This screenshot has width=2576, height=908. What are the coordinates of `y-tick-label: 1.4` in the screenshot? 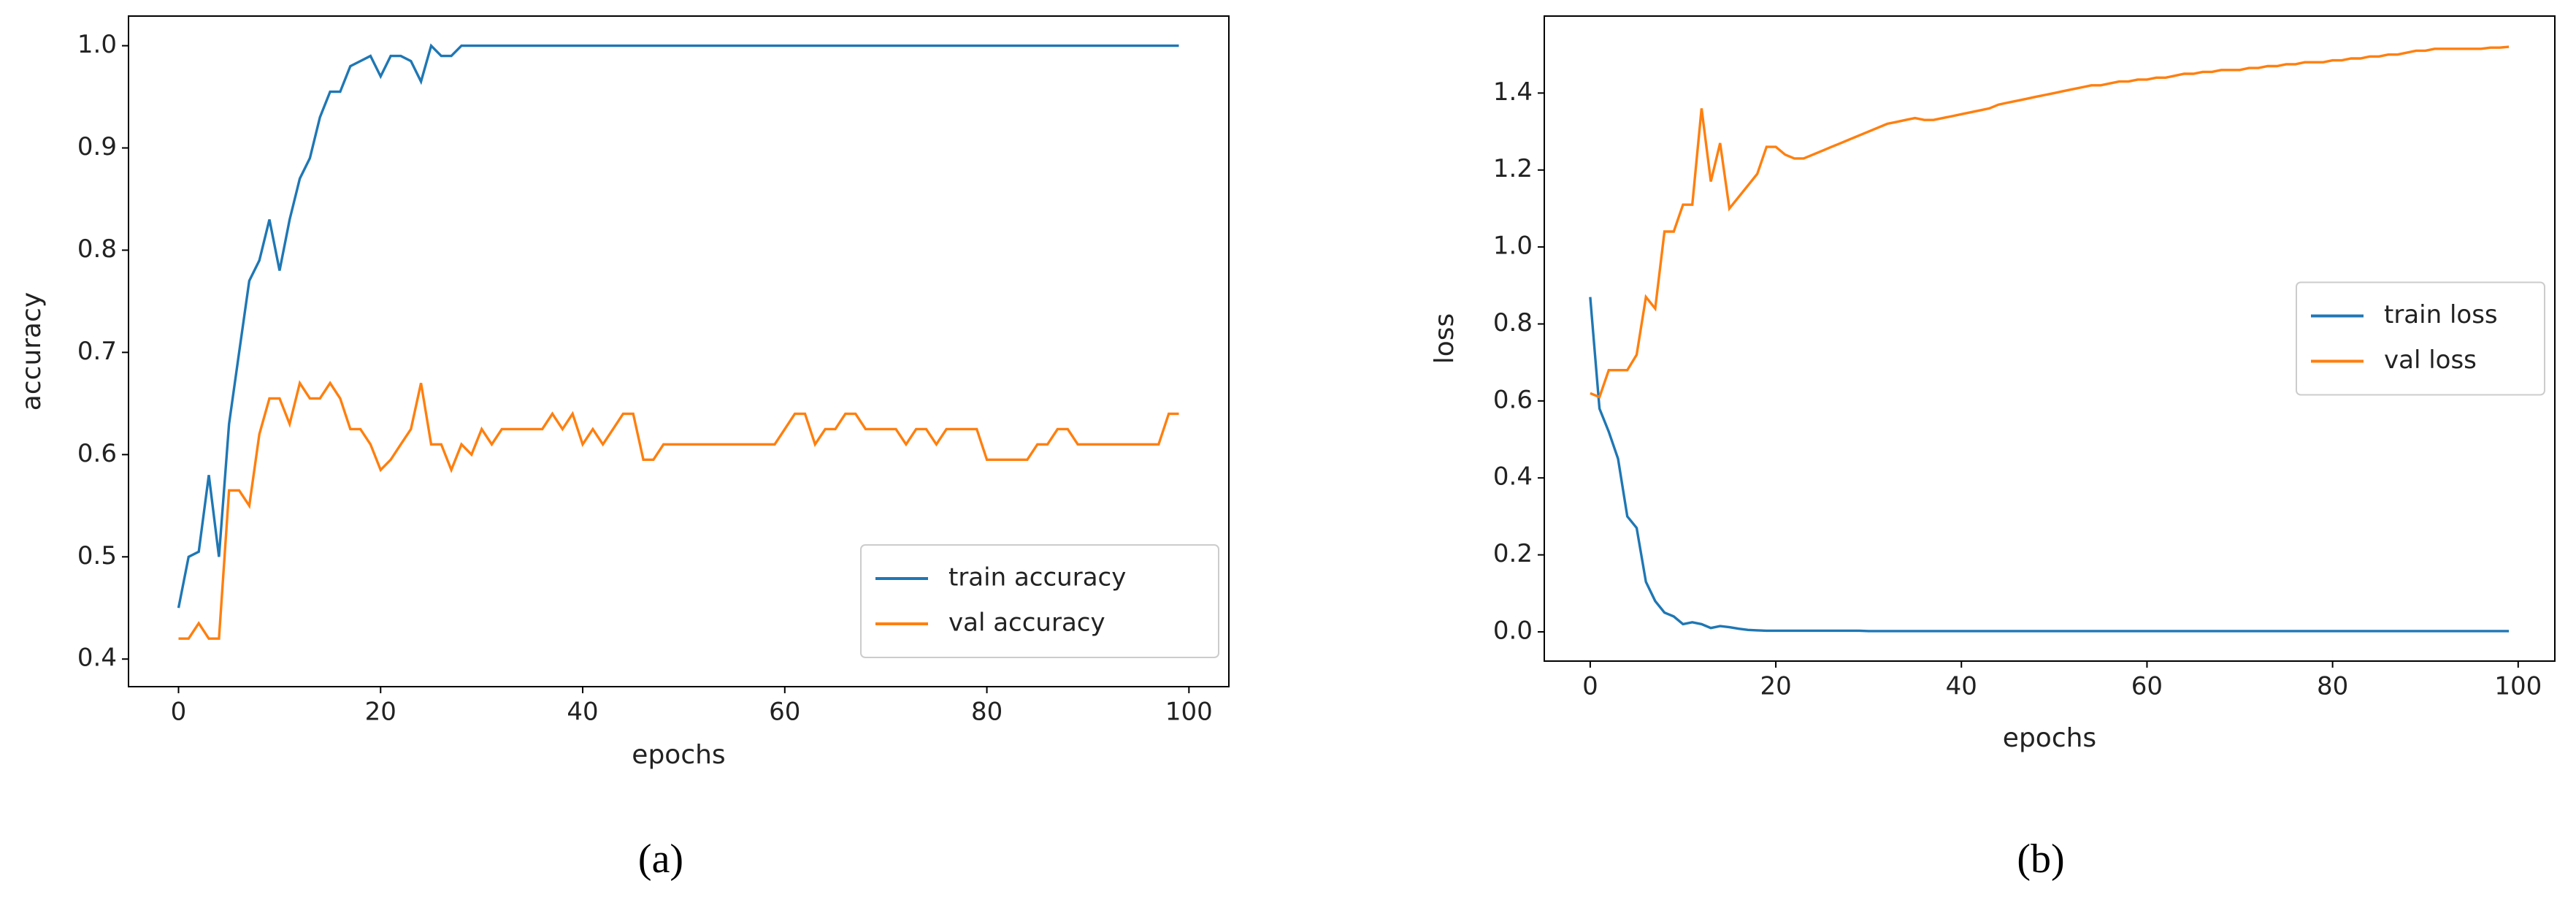 It's located at (1513, 92).